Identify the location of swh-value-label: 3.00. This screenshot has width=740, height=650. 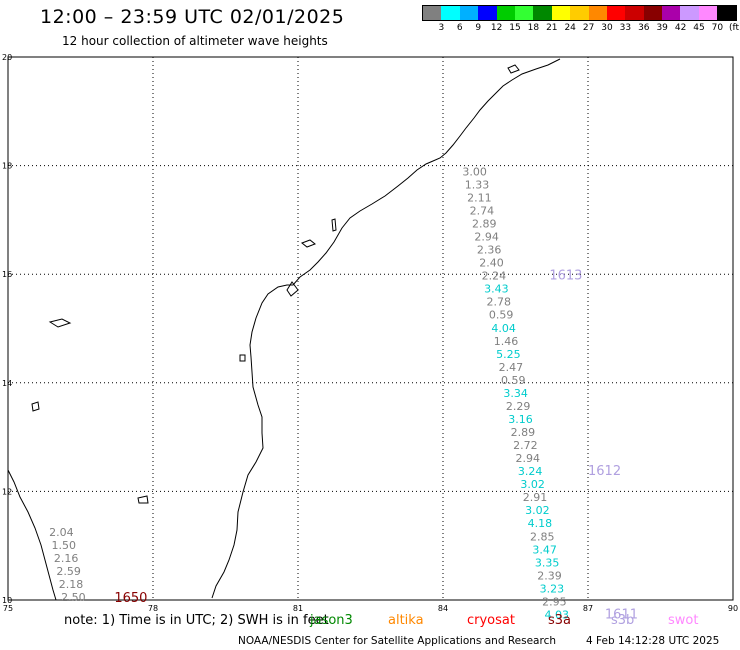
(474, 171).